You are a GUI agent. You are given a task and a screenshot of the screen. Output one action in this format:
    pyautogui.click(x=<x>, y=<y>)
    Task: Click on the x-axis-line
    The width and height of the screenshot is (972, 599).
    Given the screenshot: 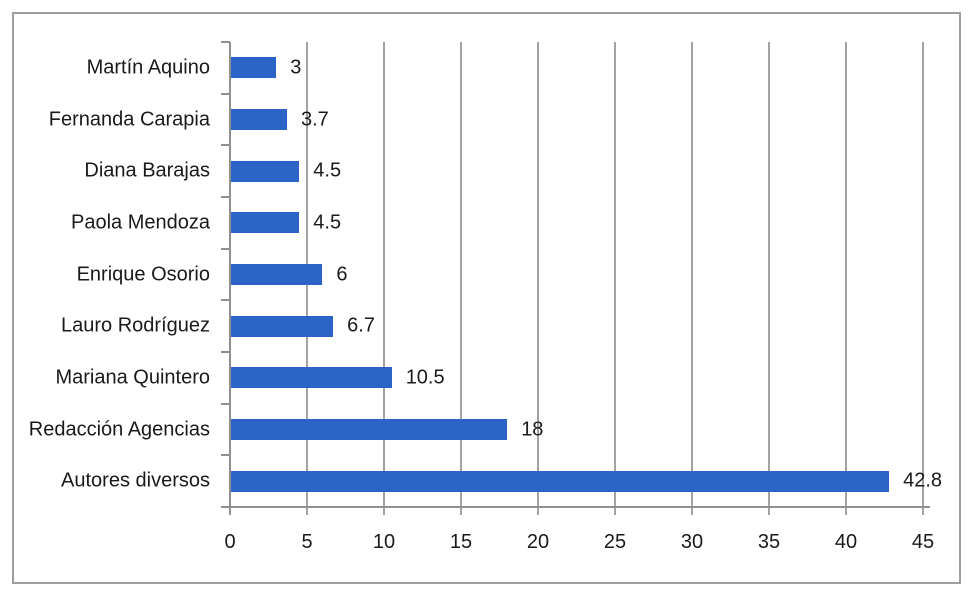 What is the action you would take?
    pyautogui.click(x=575, y=507)
    